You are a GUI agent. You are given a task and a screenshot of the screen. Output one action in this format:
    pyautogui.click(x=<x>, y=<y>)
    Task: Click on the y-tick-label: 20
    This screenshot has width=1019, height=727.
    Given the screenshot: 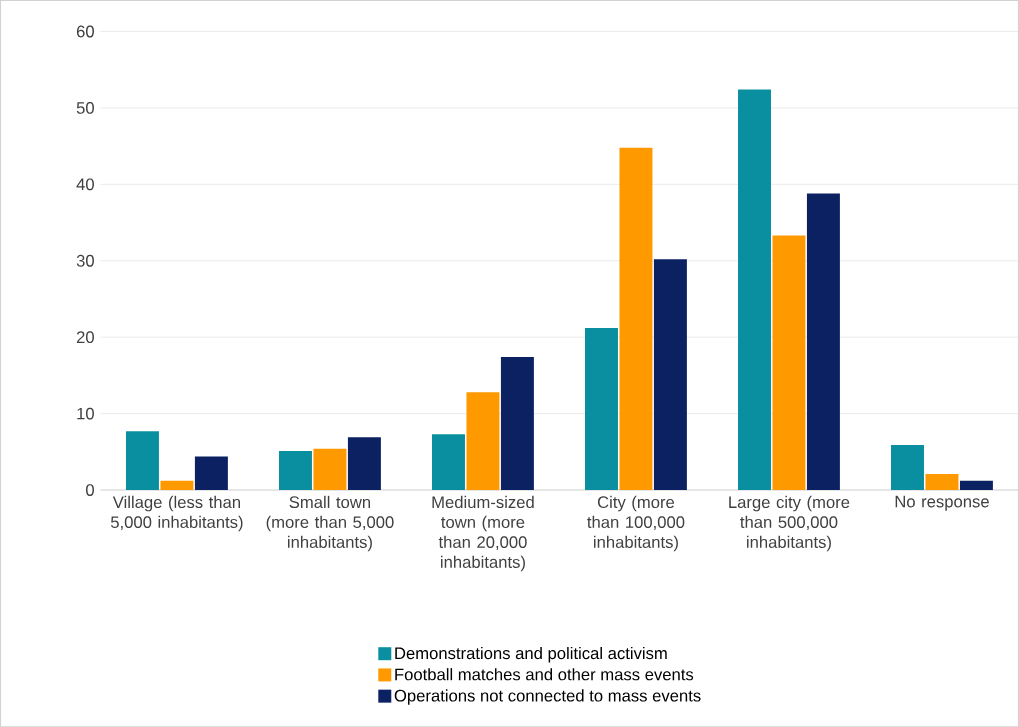 What is the action you would take?
    pyautogui.click(x=85, y=337)
    